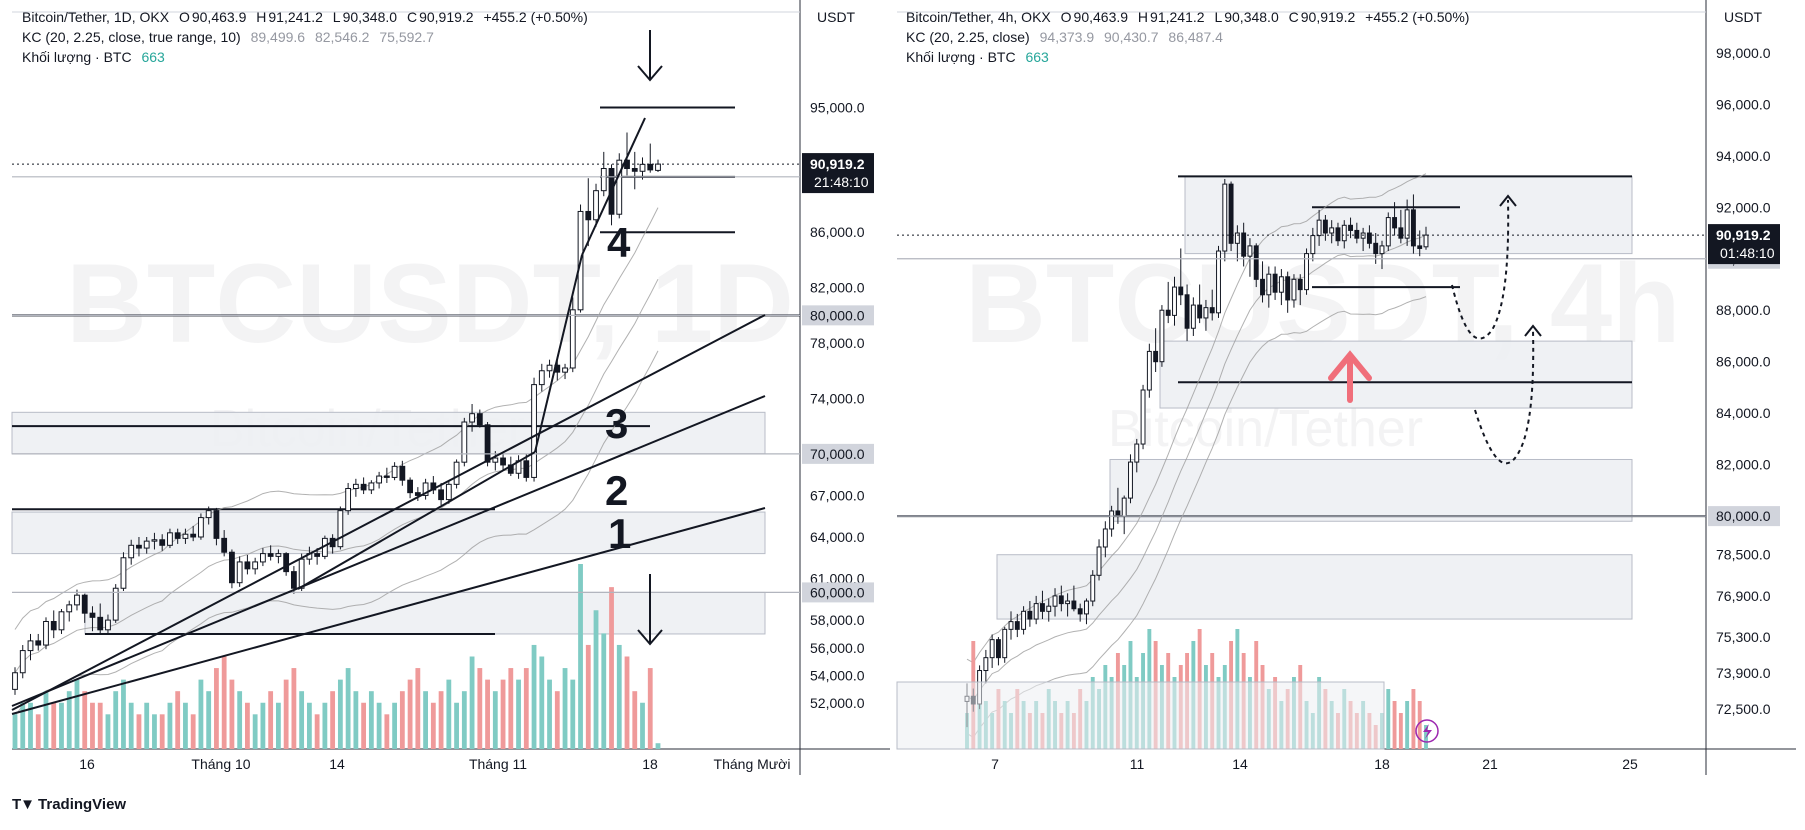  I want to click on right-kc-middle, so click(1196, 467).